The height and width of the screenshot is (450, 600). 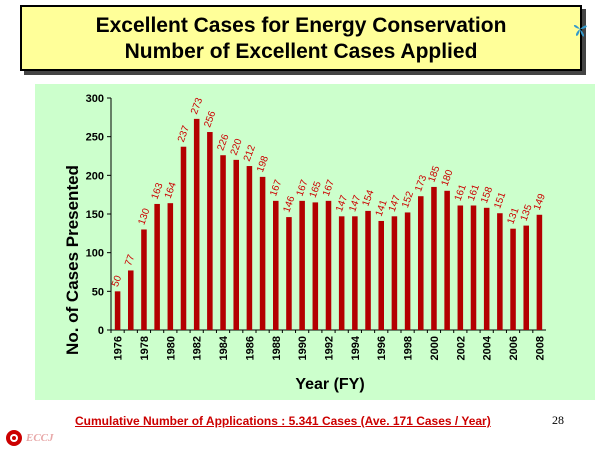 I want to click on data-label: 141, so click(x=382, y=208).